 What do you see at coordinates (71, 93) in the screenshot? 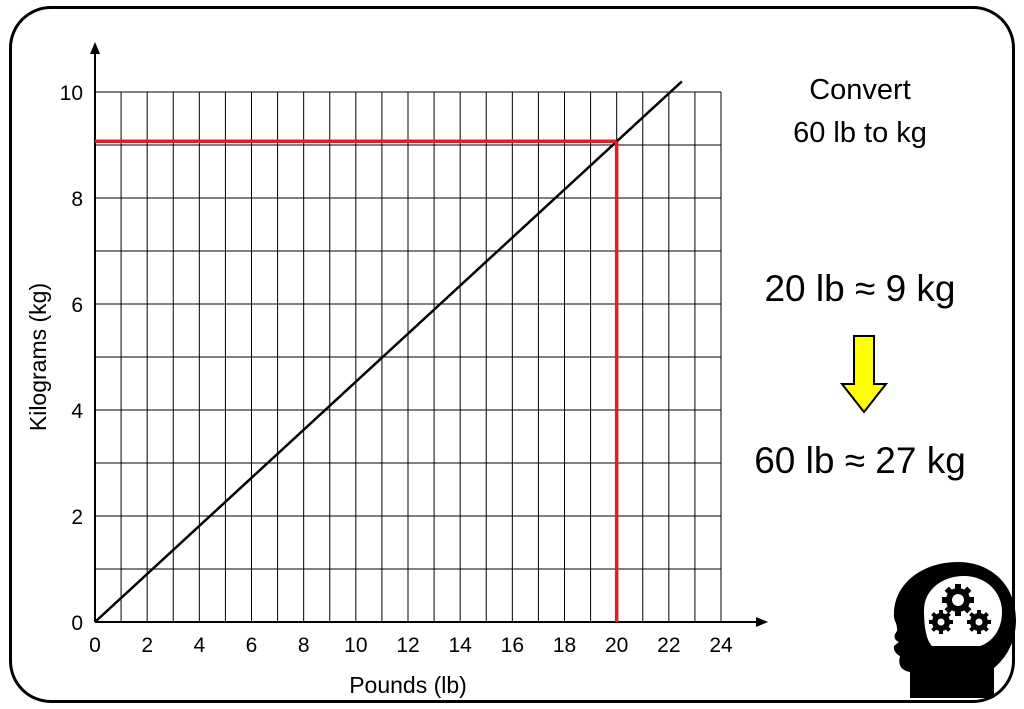
I see `y-tick-label: 10` at bounding box center [71, 93].